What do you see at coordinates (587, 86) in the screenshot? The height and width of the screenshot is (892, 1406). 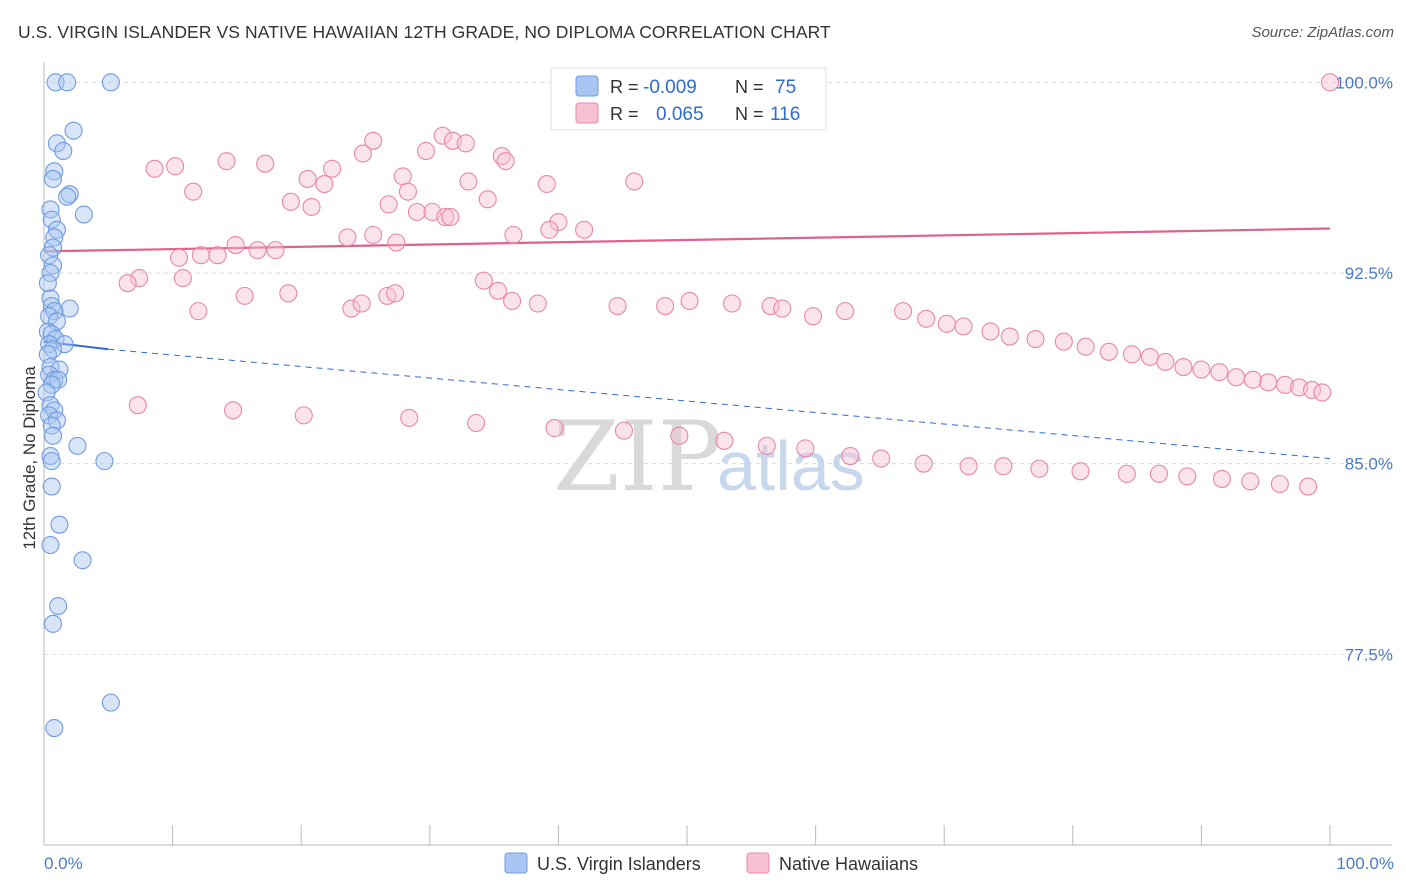 I see `legend-swatch-blue` at bounding box center [587, 86].